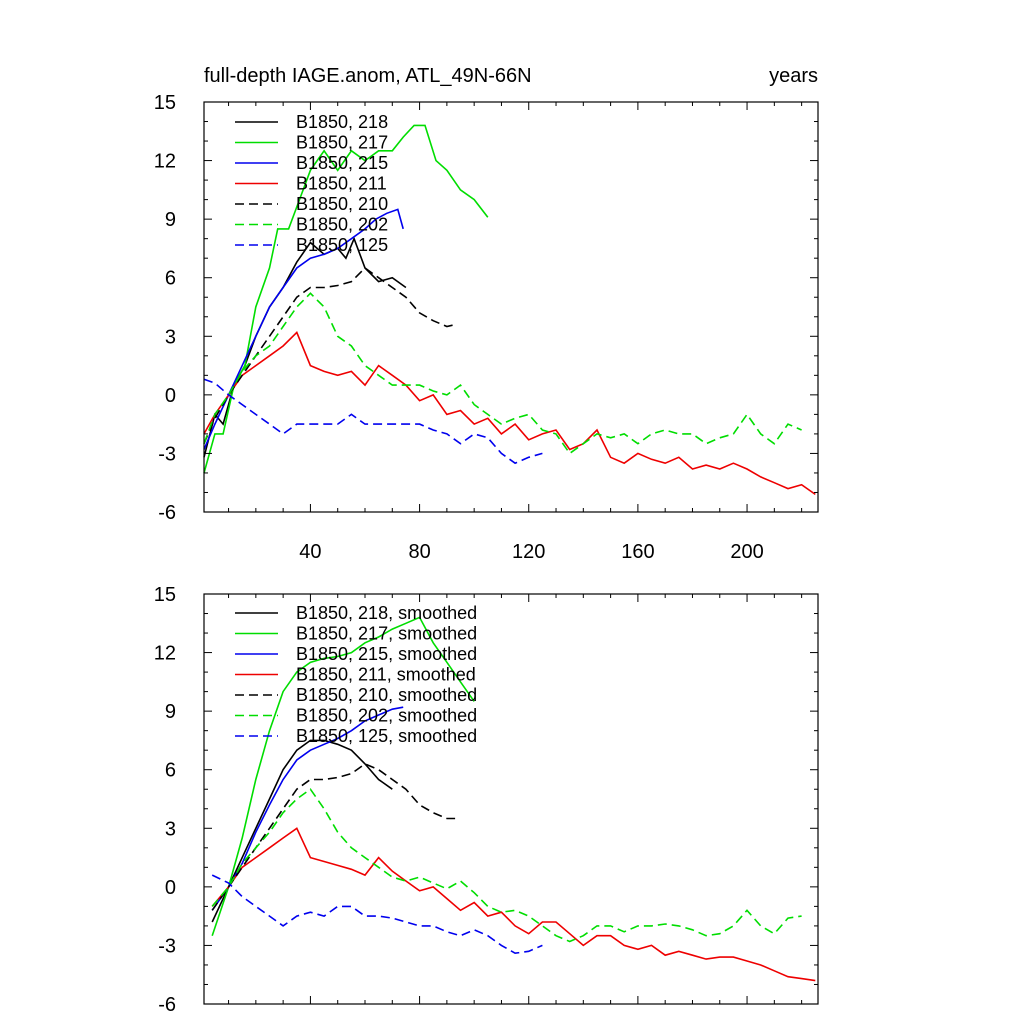 This screenshot has width=1024, height=1024. What do you see at coordinates (793, 76) in the screenshot?
I see `units-label: years` at bounding box center [793, 76].